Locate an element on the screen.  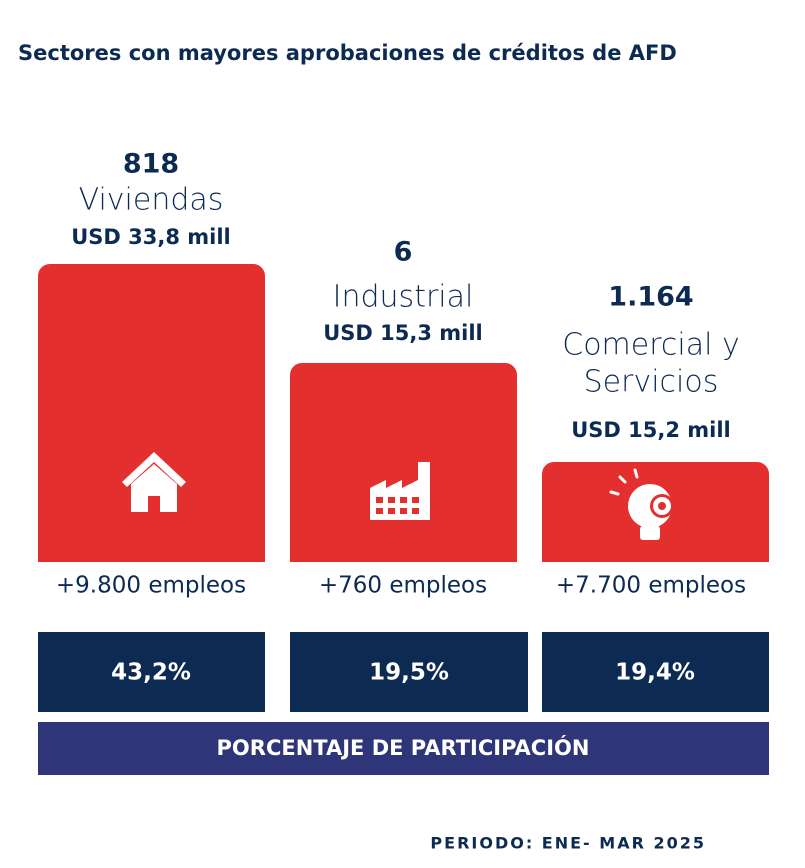
period: PERIODO: ENE- MAR 2025 is located at coordinates (568, 843).